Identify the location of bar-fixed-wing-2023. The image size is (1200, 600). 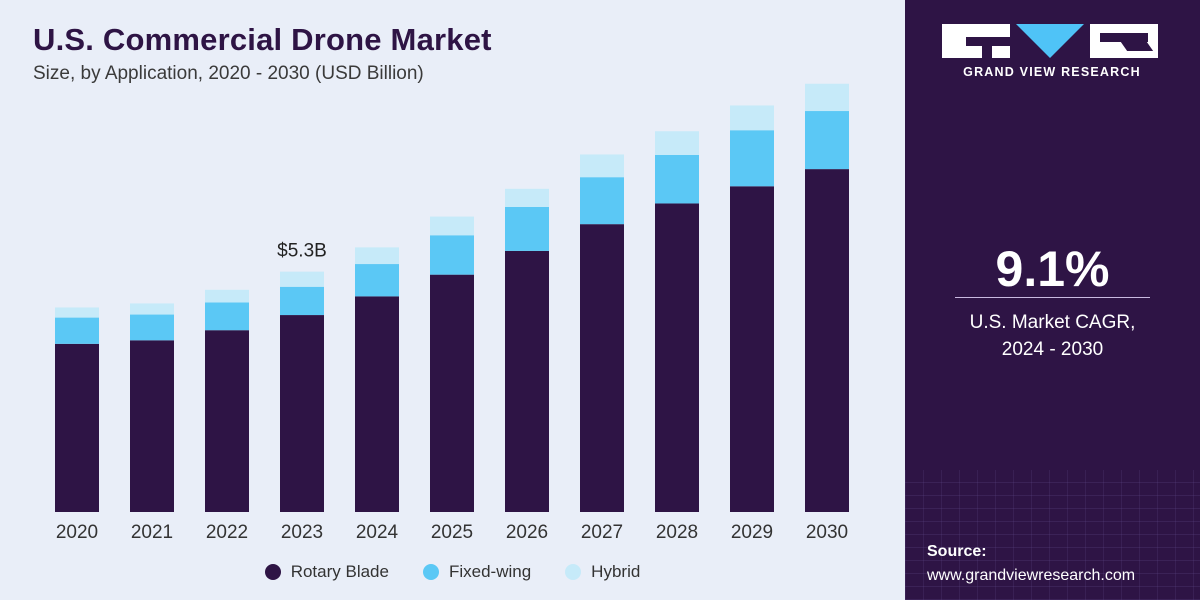
(302, 301).